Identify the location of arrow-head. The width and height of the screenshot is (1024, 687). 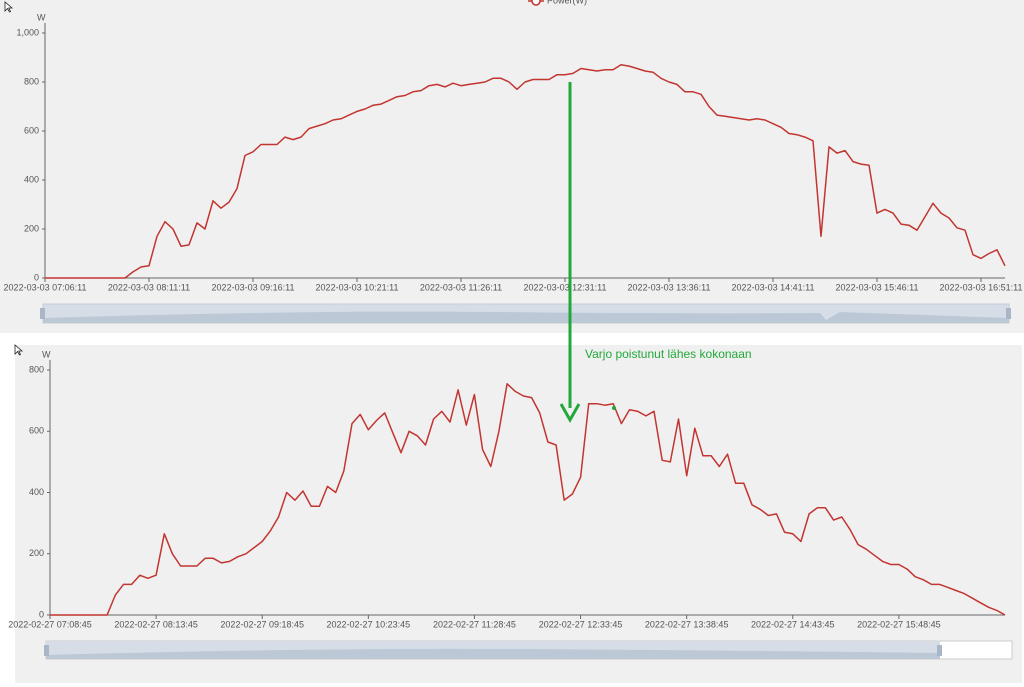
(570, 413).